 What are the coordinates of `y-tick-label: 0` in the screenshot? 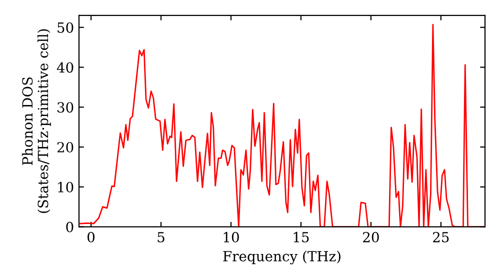 It's located at (70, 227).